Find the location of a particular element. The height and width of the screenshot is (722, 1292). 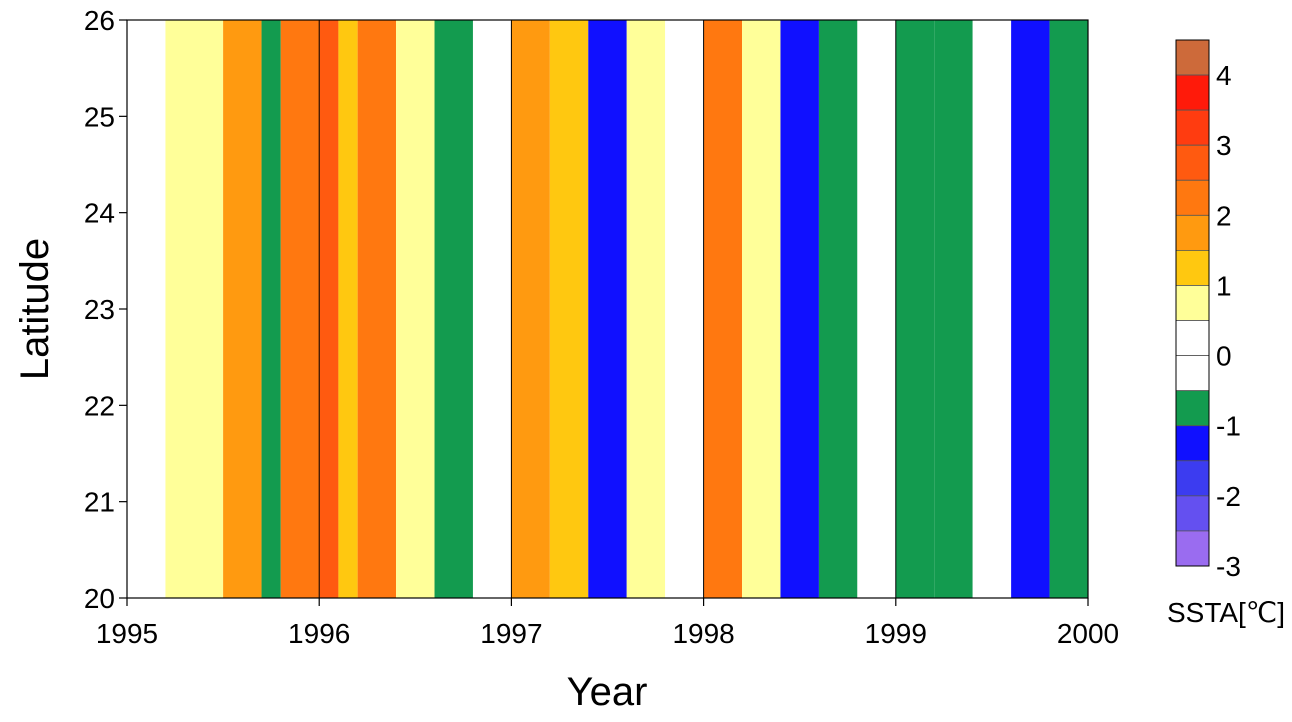

colorbar-frame is located at coordinates (1192, 303).